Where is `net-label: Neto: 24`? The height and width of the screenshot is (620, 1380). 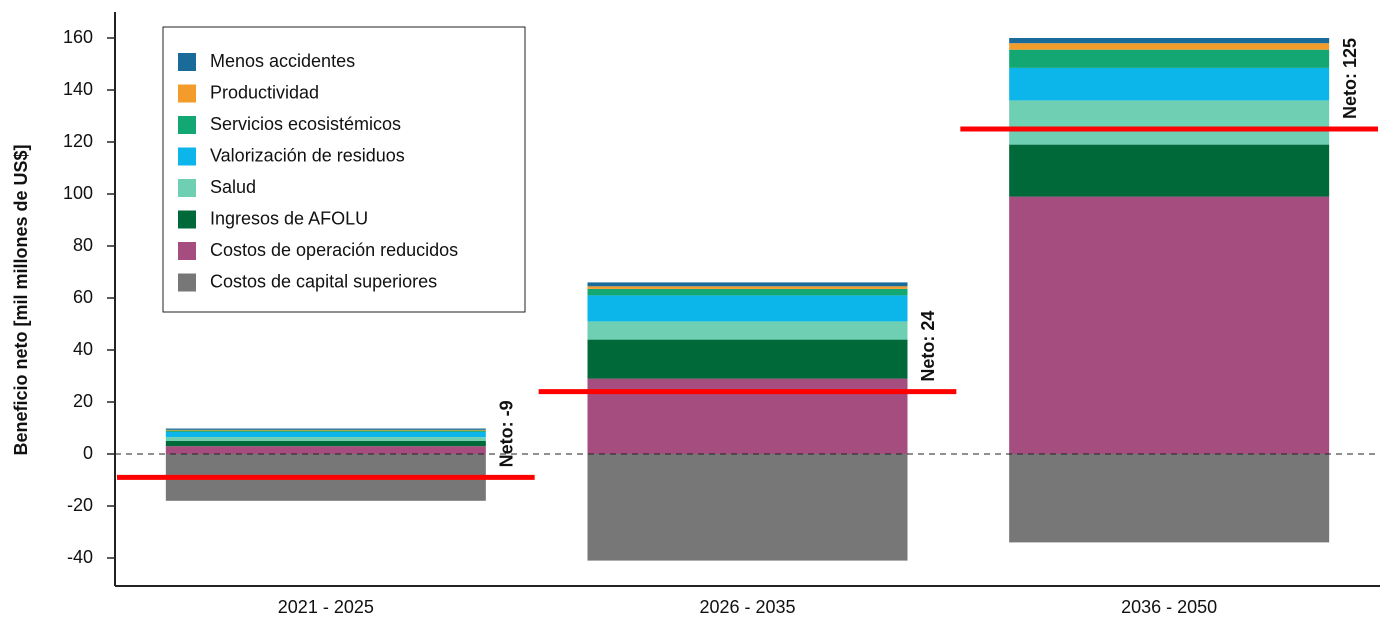
net-label: Neto: 24 is located at coordinates (928, 346).